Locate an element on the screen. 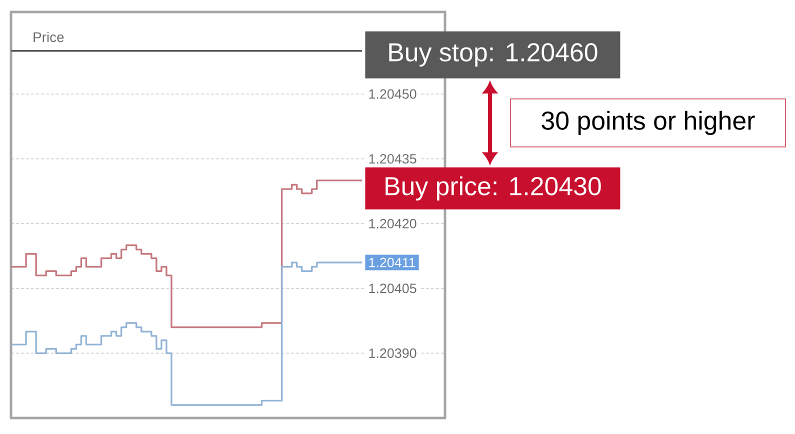  y-tick-label: 1.20420 is located at coordinates (392, 223).